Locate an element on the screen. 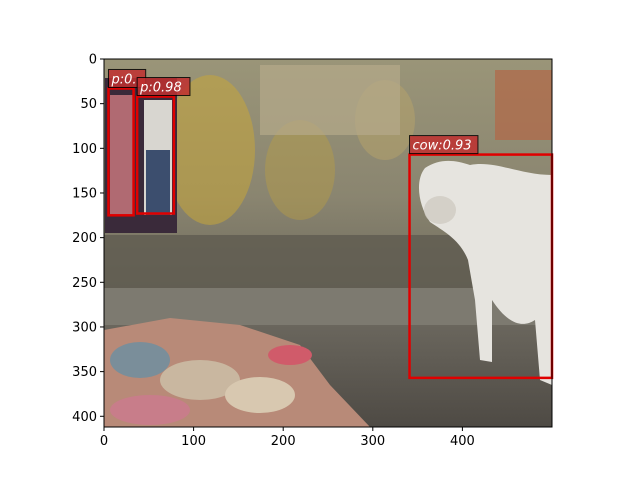 The image size is (640, 480). detection-label: p:0. is located at coordinates (123, 79).